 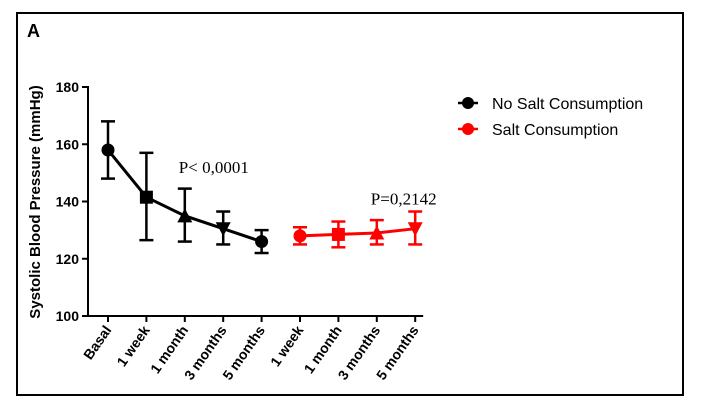 What do you see at coordinates (33, 31) in the screenshot?
I see `panel-label: A` at bounding box center [33, 31].